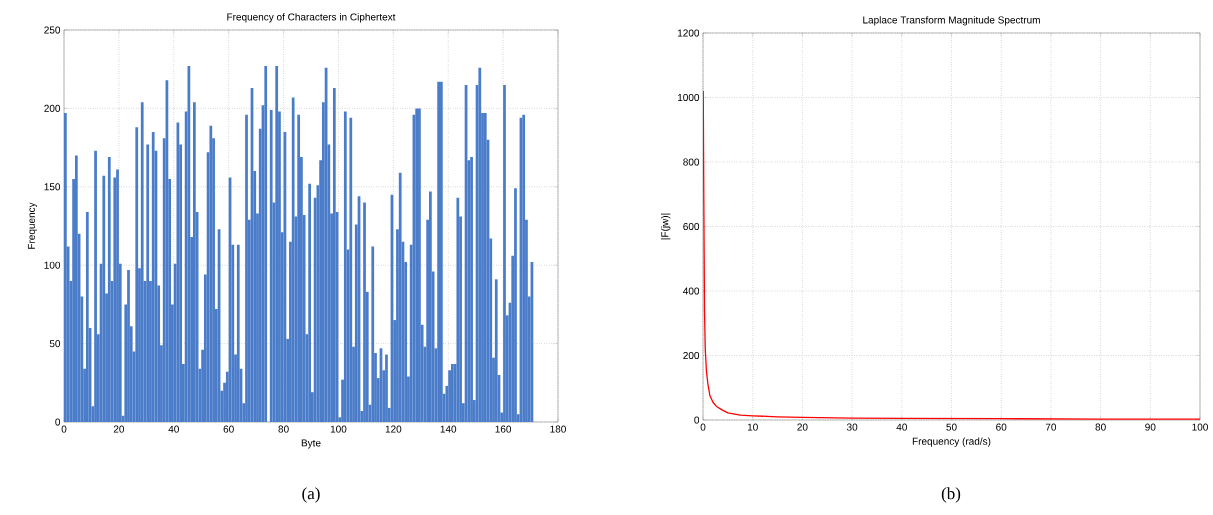 Image resolution: width=1213 pixels, height=515 pixels. What do you see at coordinates (1051, 427) in the screenshot?
I see `x-tick-label: 70` at bounding box center [1051, 427].